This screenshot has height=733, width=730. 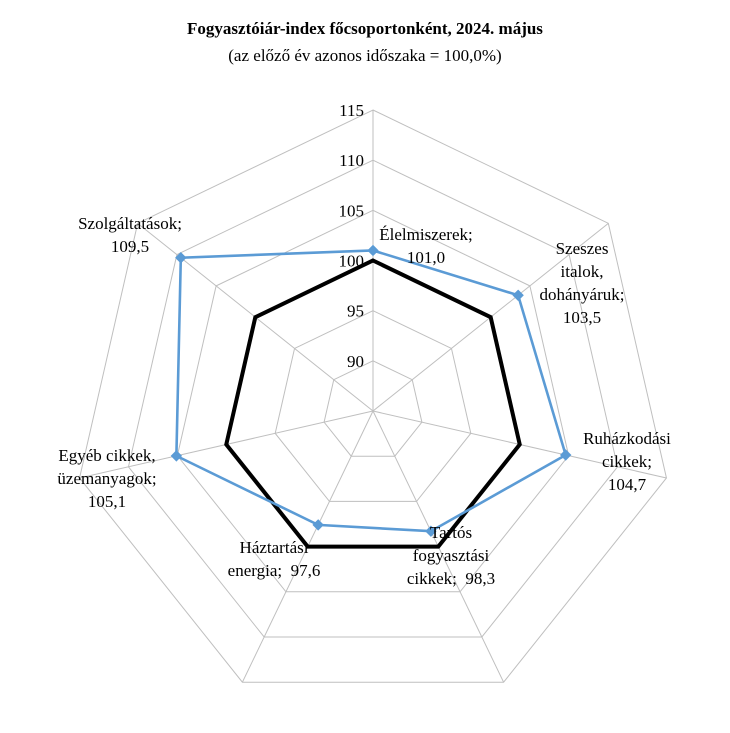 I want to click on category-label: Tartós fogyasztási cikkek; 98,3, so click(x=451, y=555).